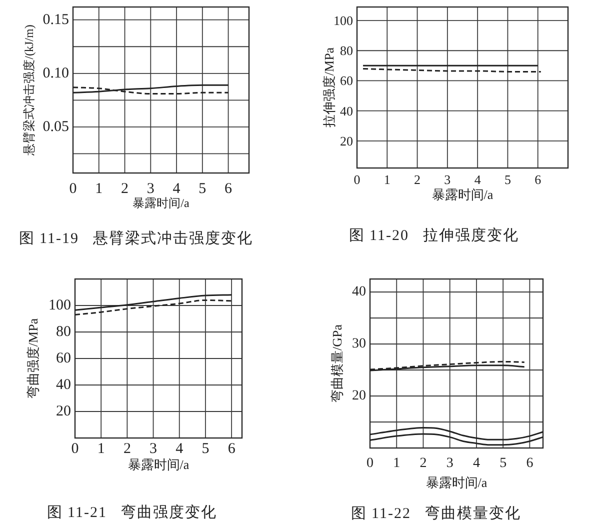 This screenshot has width=600, height=523. What do you see at coordinates (359, 344) in the screenshot?
I see `ytick: 30` at bounding box center [359, 344].